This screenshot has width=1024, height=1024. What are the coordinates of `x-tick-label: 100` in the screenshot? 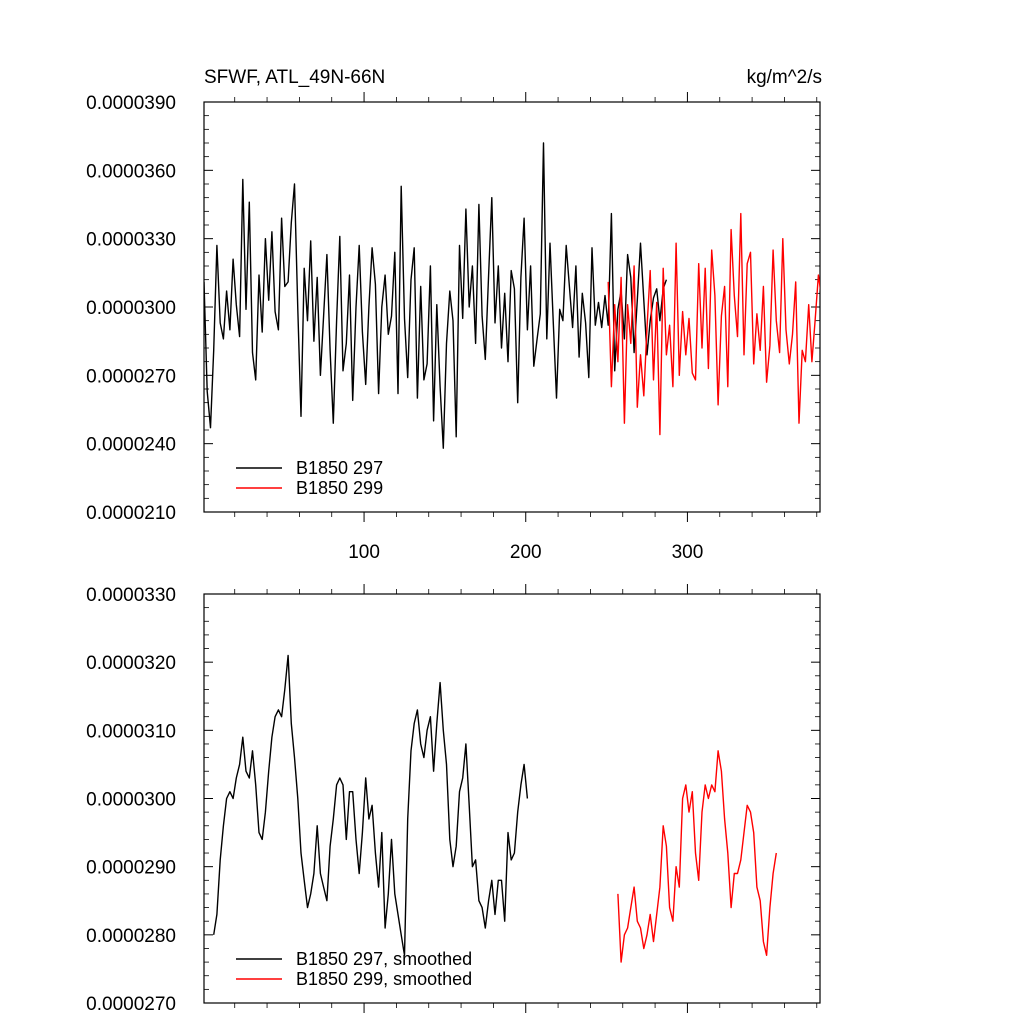 It's located at (364, 552).